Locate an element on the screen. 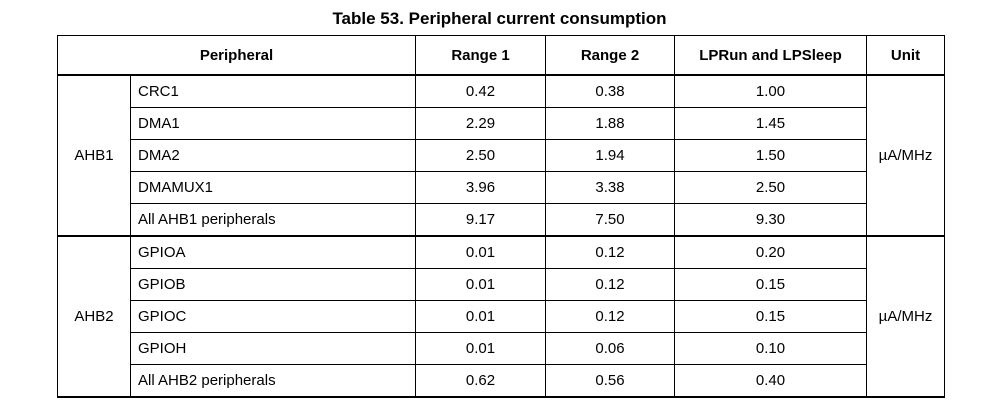  table-row: DMA1 2.29 1.88 1.45 is located at coordinates (501, 123).